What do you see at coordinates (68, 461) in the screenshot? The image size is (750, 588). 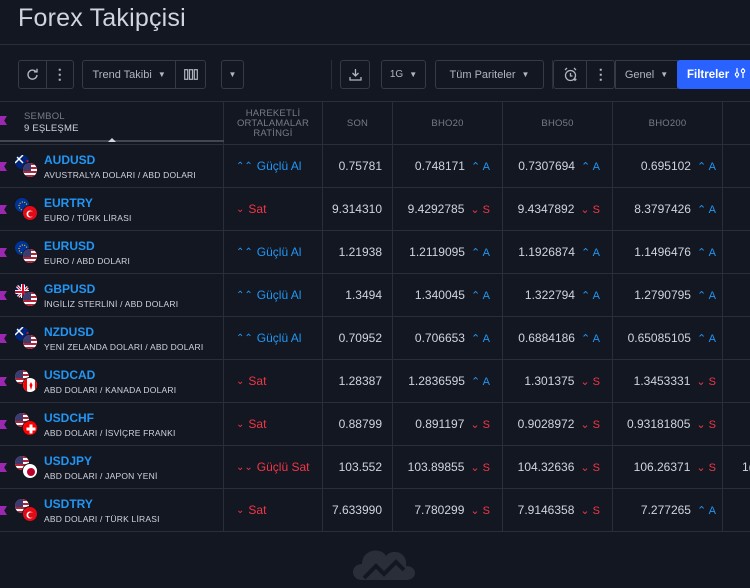 I see `symbol-code: USDJPY` at bounding box center [68, 461].